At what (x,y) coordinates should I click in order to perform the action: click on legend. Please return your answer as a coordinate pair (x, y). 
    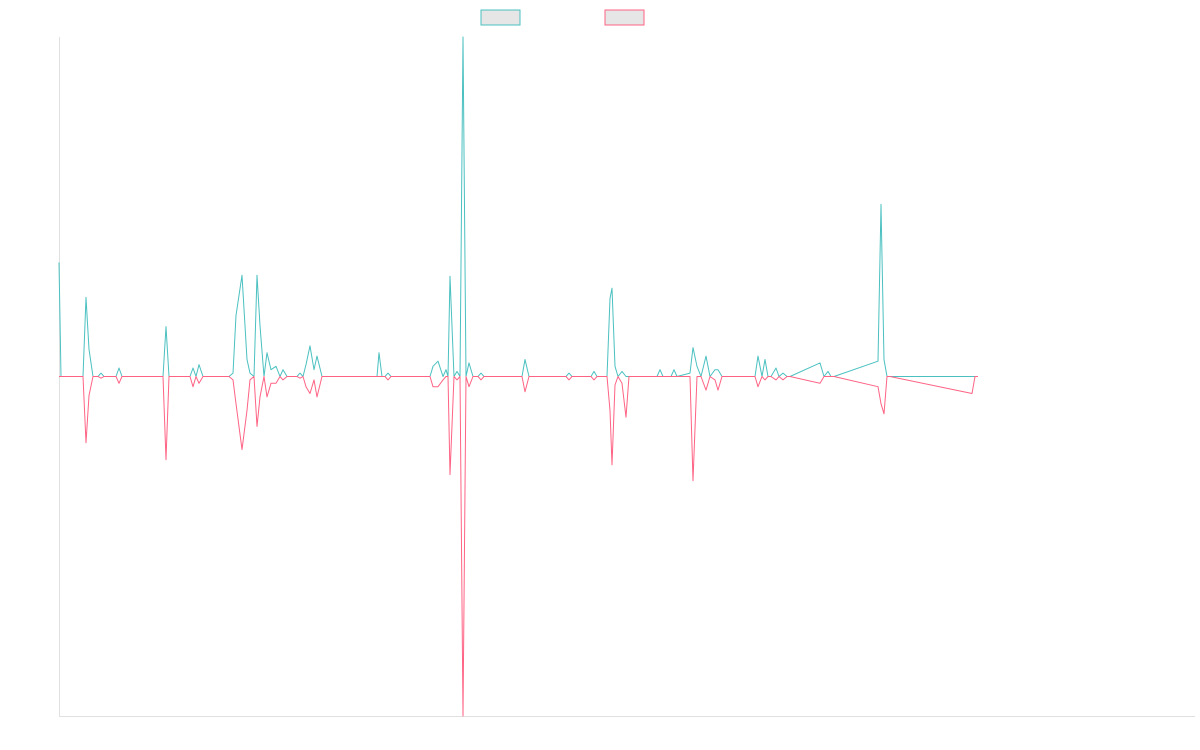
    Looking at the image, I should click on (562, 17).